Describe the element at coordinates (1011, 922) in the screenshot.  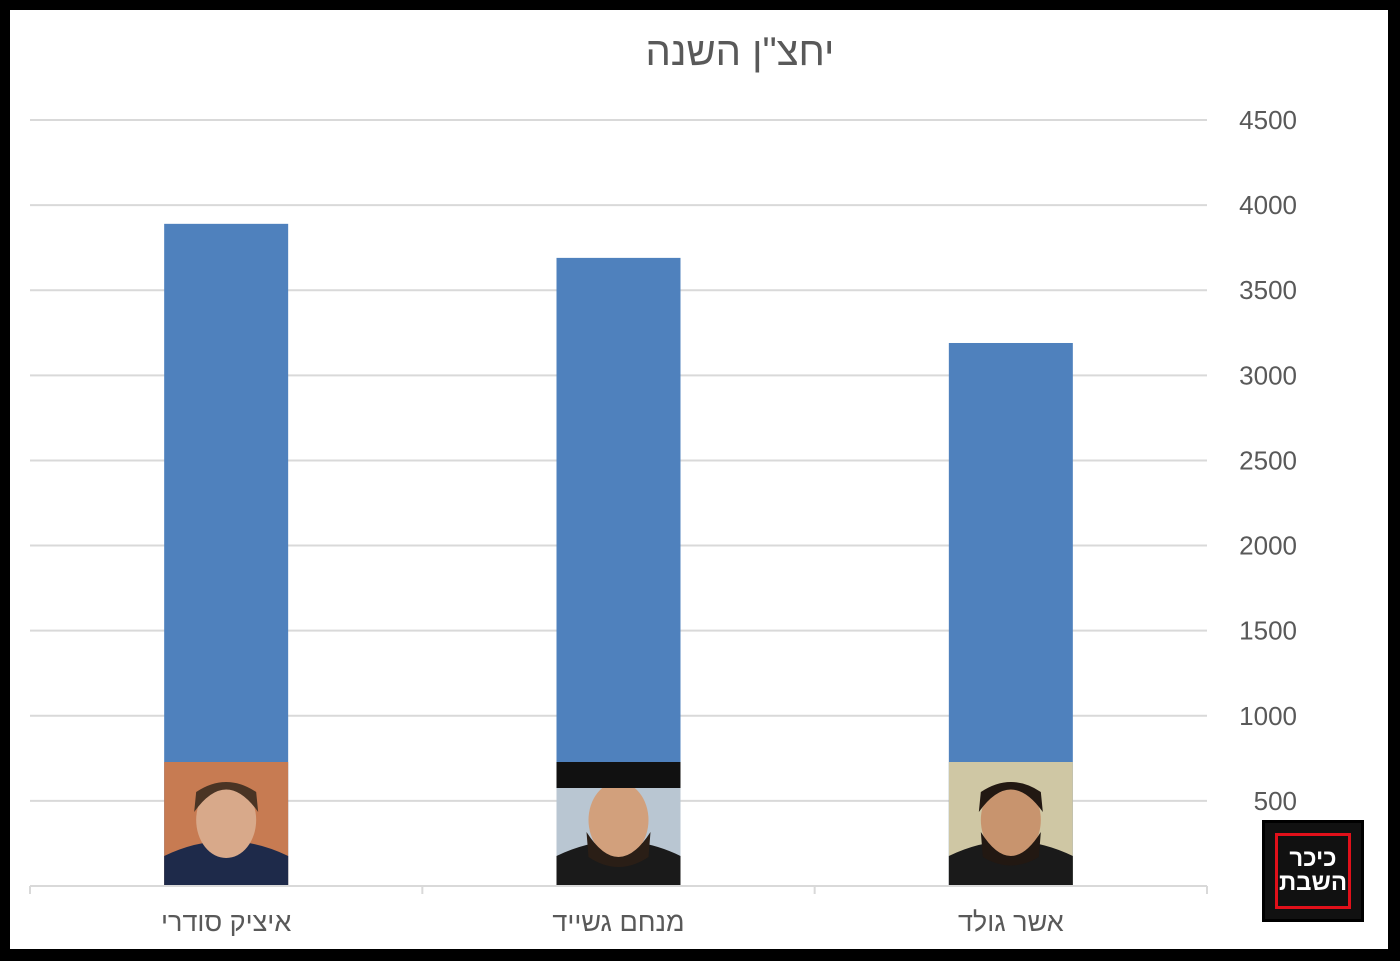
I see `x-category-label: אשר גולד` at that location.